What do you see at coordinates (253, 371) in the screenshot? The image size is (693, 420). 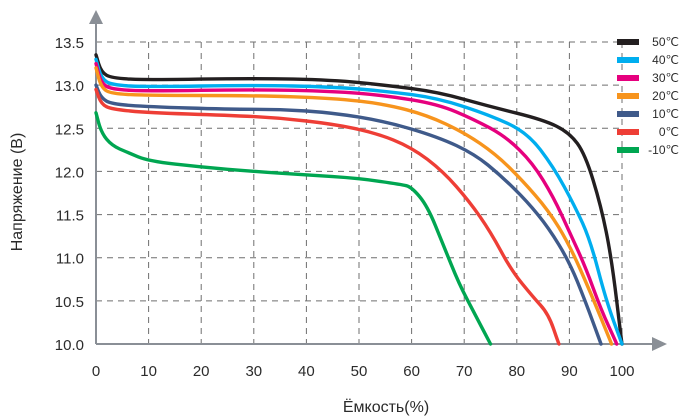 I see `x-tick-label: 30` at bounding box center [253, 371].